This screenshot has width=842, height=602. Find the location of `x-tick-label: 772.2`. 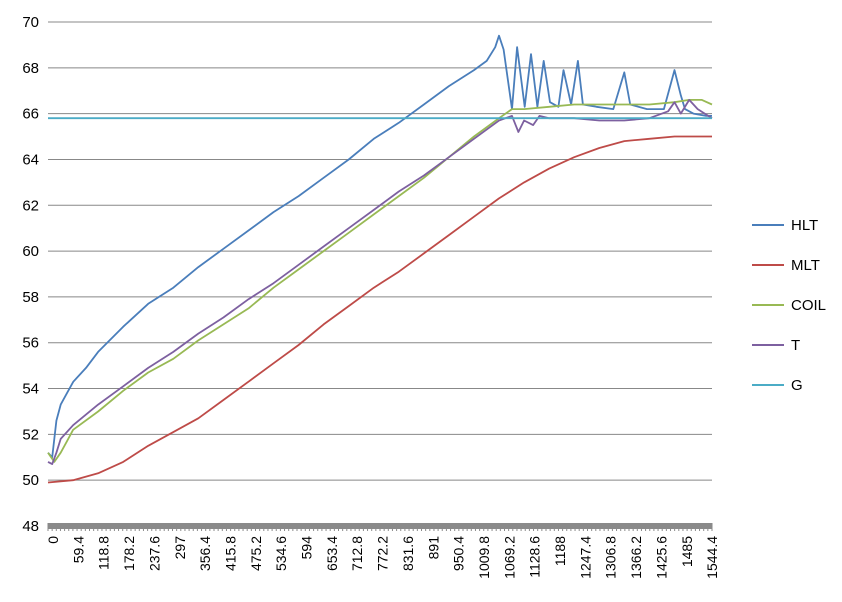

x-tick-label: 772.2 is located at coordinates (383, 553).